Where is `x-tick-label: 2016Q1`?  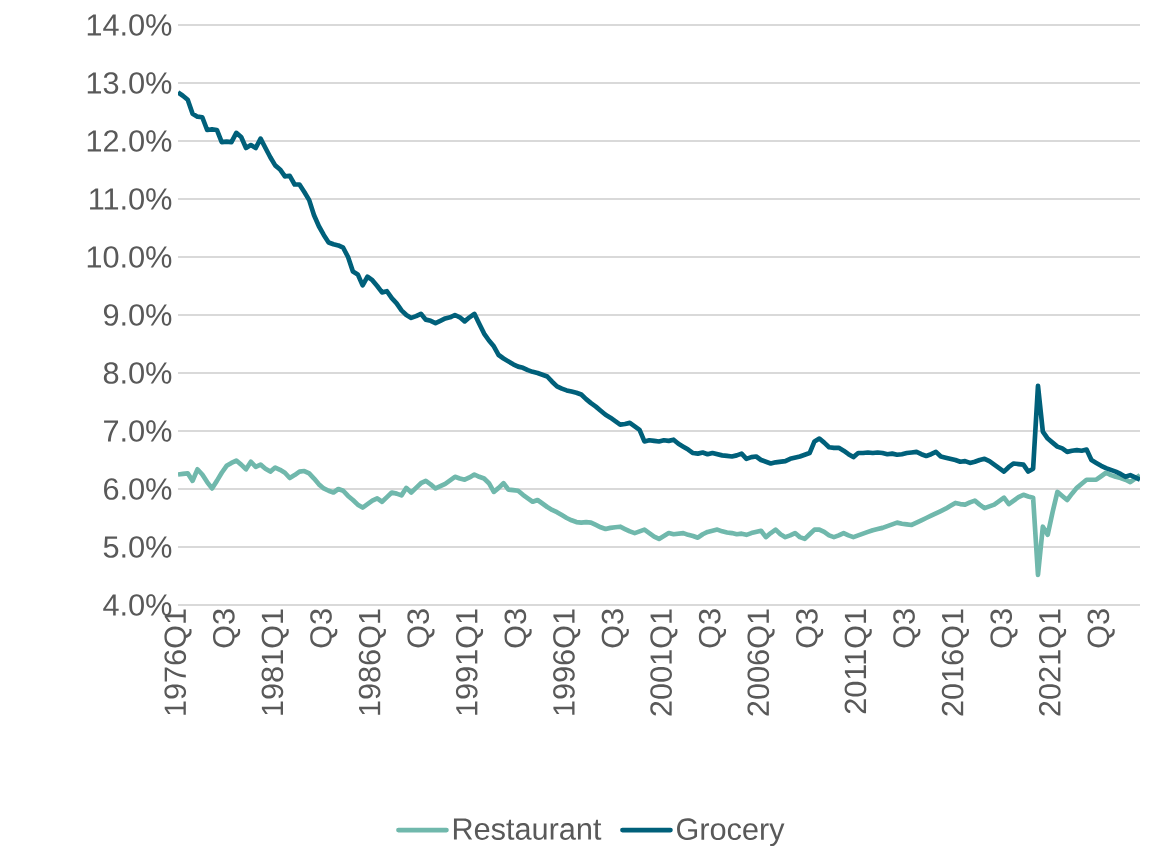 x-tick-label: 2016Q1 is located at coordinates (955, 662).